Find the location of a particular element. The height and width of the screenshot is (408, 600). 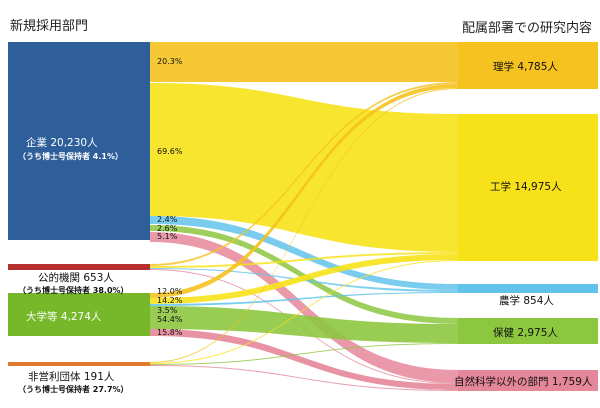

pct-company-health: 2.6% is located at coordinates (167, 228).